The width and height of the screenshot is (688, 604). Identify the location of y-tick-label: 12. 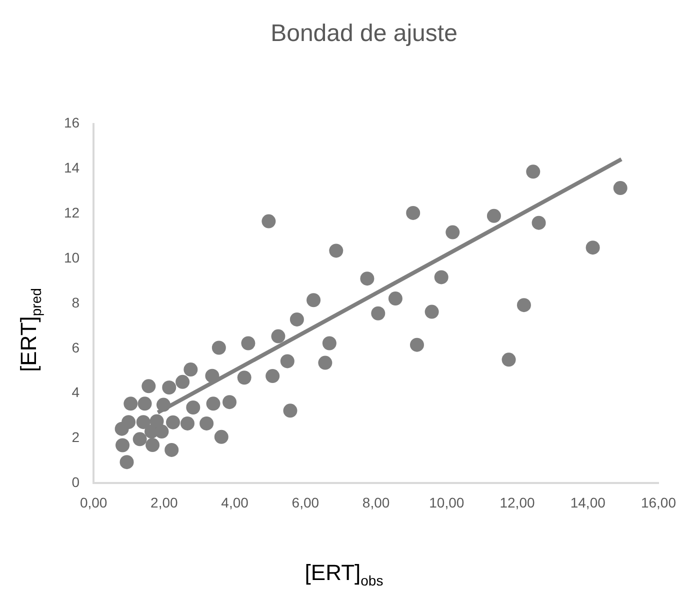
(72, 212).